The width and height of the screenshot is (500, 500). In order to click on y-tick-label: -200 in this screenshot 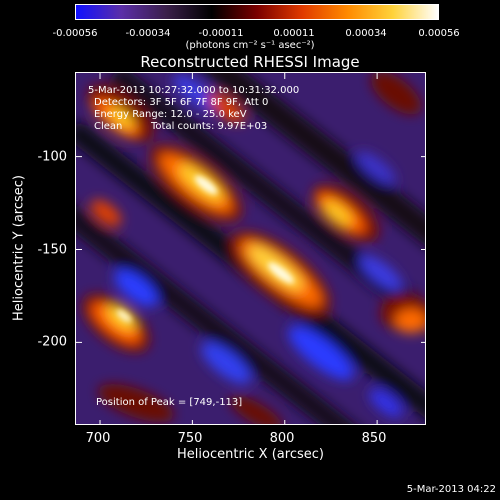, I will do `click(52, 342)`.